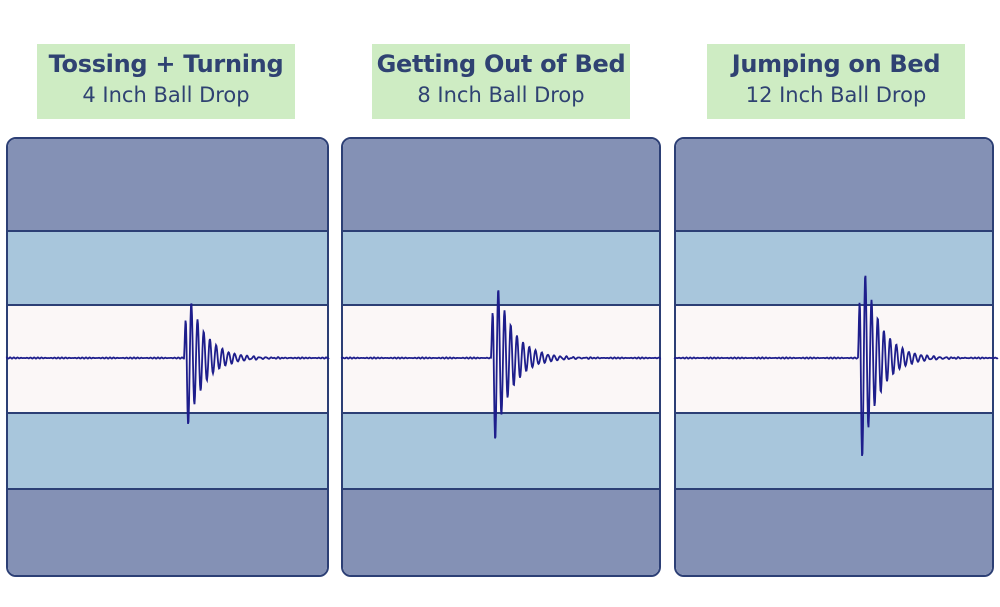 The height and width of the screenshot is (607, 1000). I want to click on label-title: Getting Out of Bed, so click(501, 64).